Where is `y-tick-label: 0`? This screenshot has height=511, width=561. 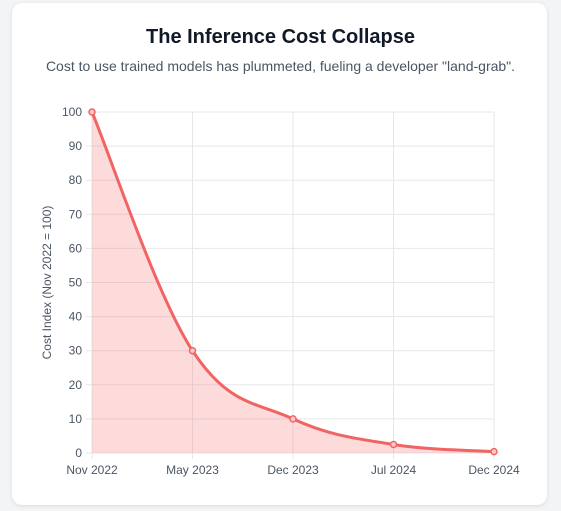
y-tick-label: 0 is located at coordinates (78, 453).